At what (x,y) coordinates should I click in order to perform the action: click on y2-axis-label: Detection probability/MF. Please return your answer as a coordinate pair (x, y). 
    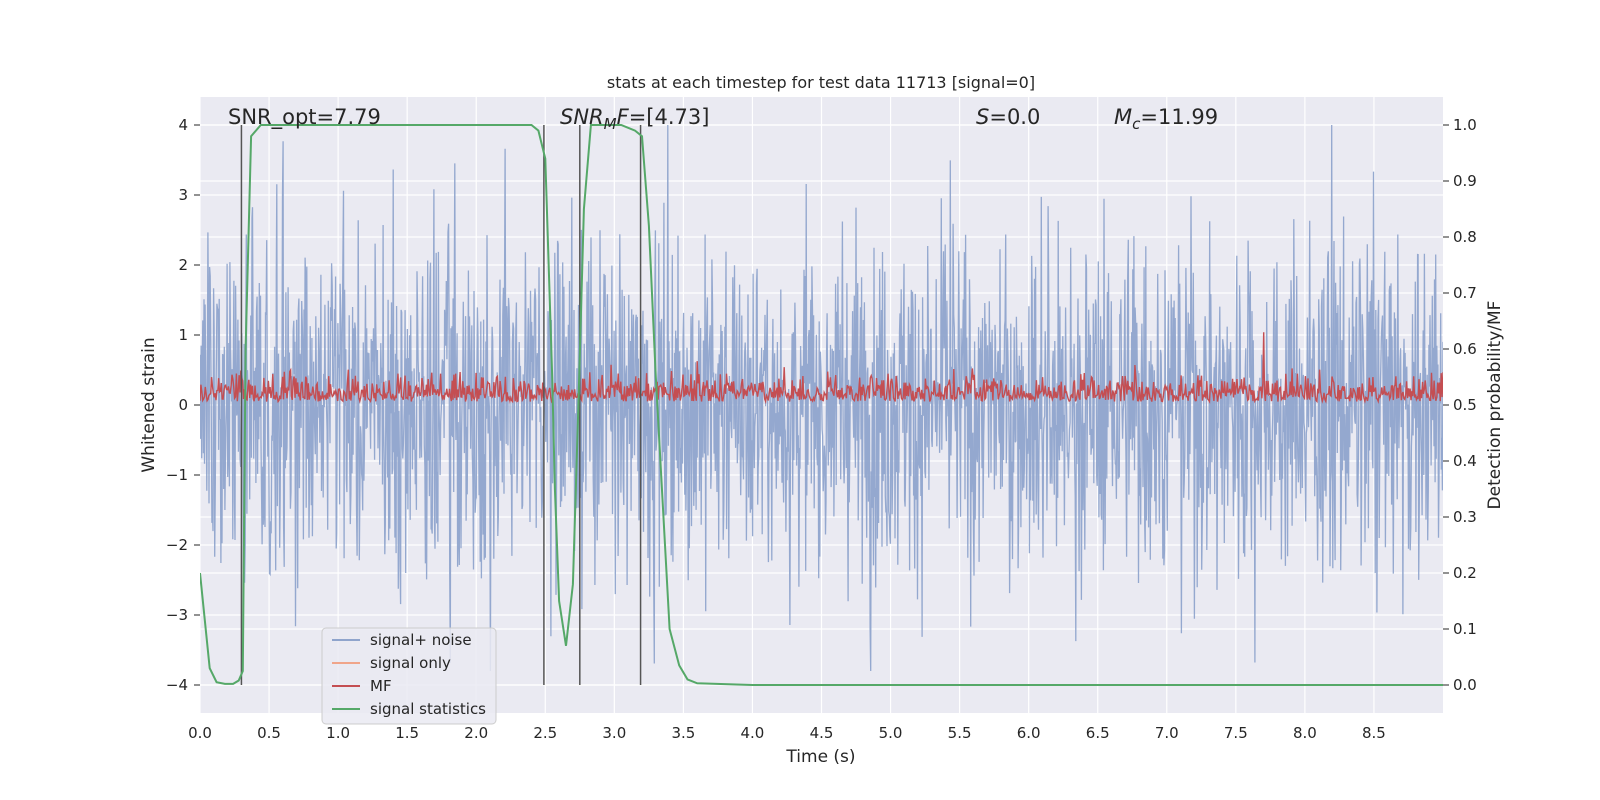
    Looking at the image, I should click on (1495, 405).